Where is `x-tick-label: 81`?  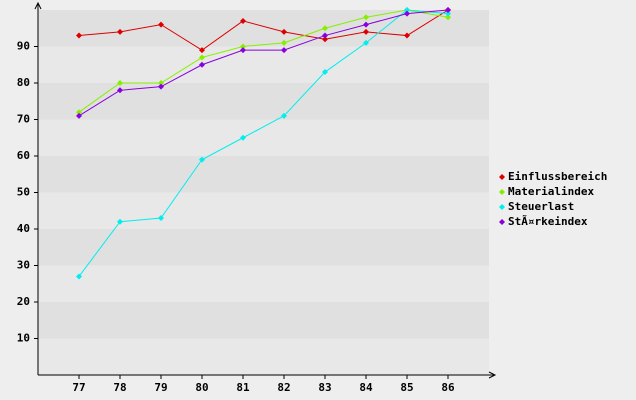
x-tick-label: 81 is located at coordinates (243, 387).